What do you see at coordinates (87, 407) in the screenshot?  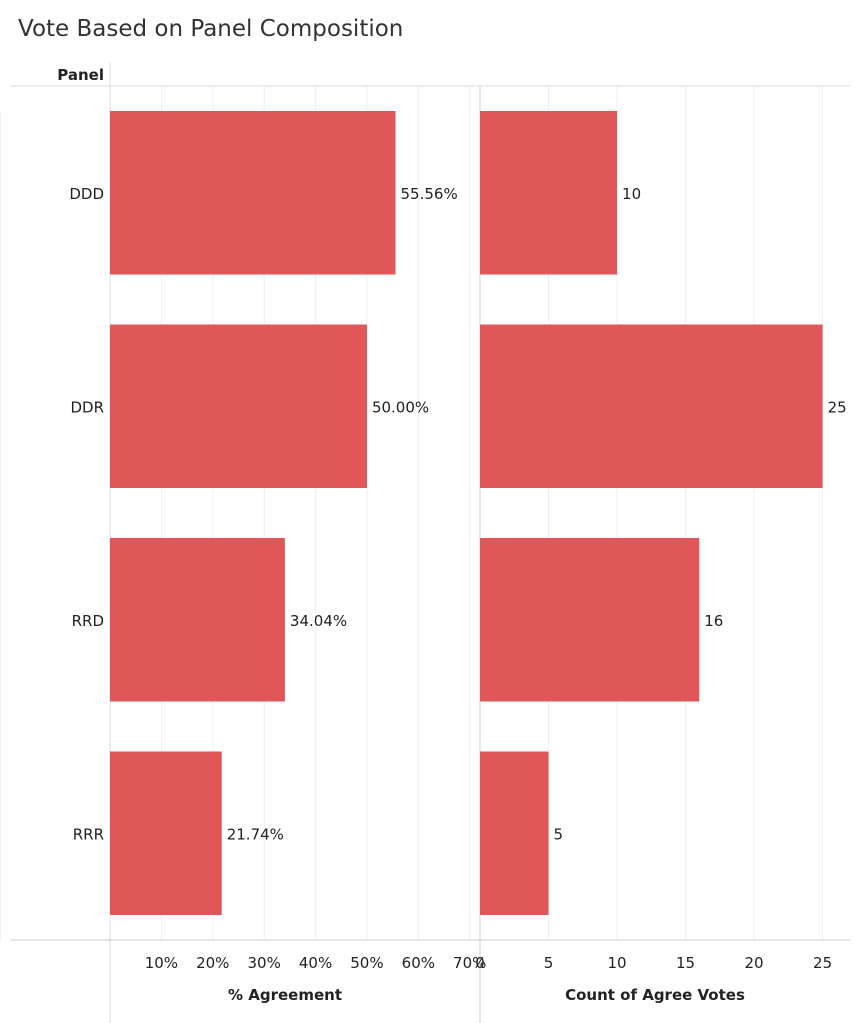 I see `category-label: DDR` at bounding box center [87, 407].